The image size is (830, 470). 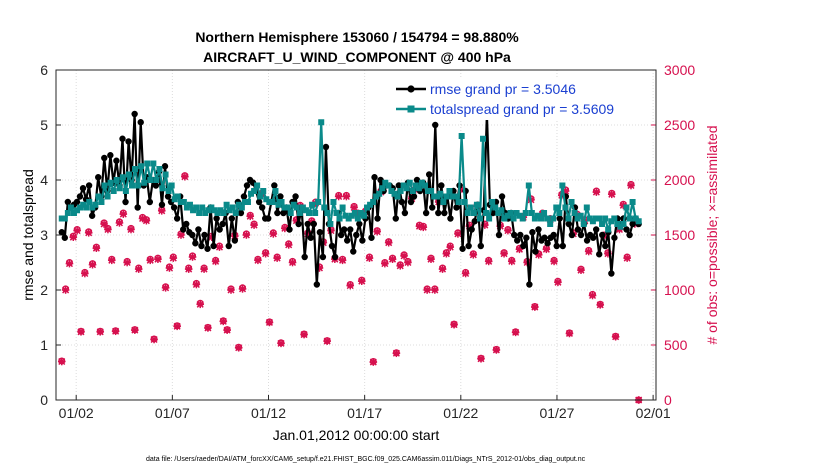 What do you see at coordinates (521, 99) in the screenshot?
I see `legend-box` at bounding box center [521, 99].